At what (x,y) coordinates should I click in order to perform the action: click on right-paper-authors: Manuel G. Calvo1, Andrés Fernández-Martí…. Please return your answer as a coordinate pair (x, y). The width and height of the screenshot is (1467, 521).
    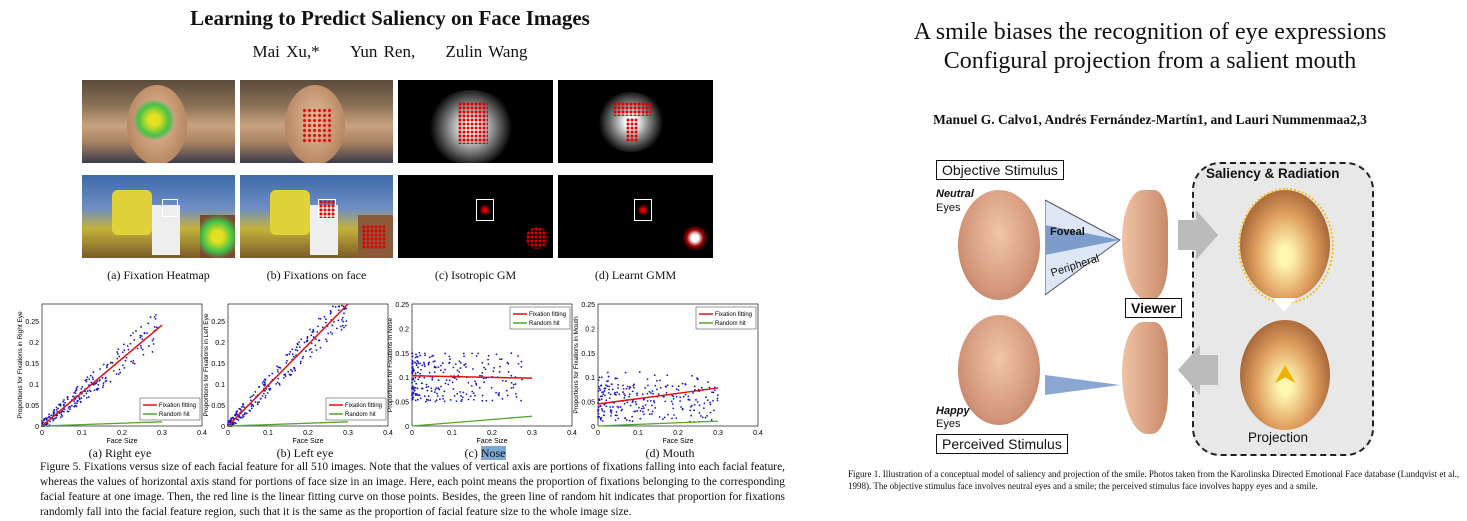
    Looking at the image, I should click on (1150, 119).